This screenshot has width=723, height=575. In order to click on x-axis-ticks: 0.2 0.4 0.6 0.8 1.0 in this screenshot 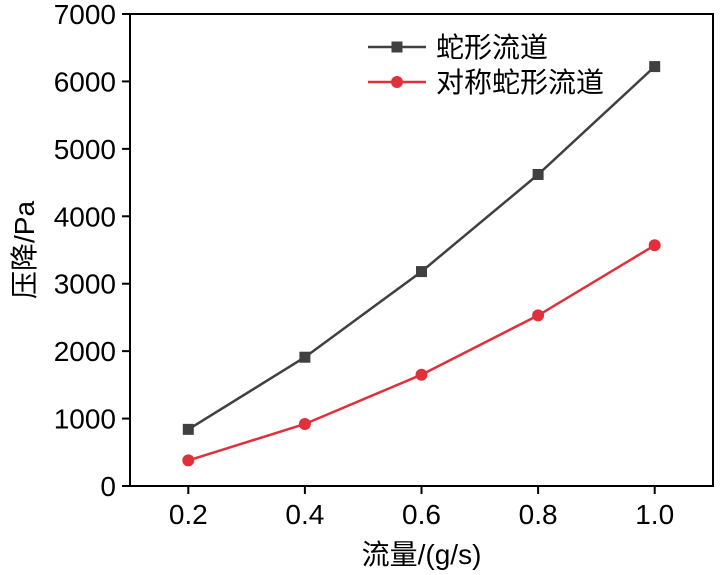, I will do `click(421, 508)`.